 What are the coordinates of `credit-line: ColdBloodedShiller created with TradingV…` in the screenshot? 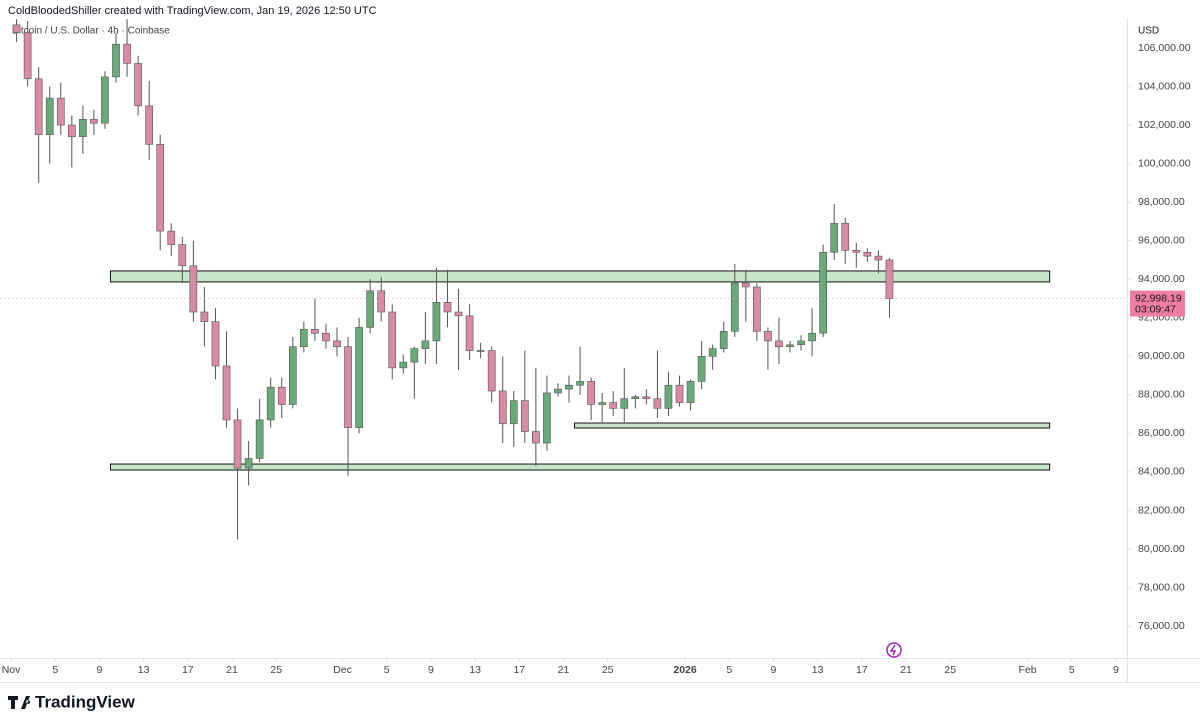 It's located at (192, 11).